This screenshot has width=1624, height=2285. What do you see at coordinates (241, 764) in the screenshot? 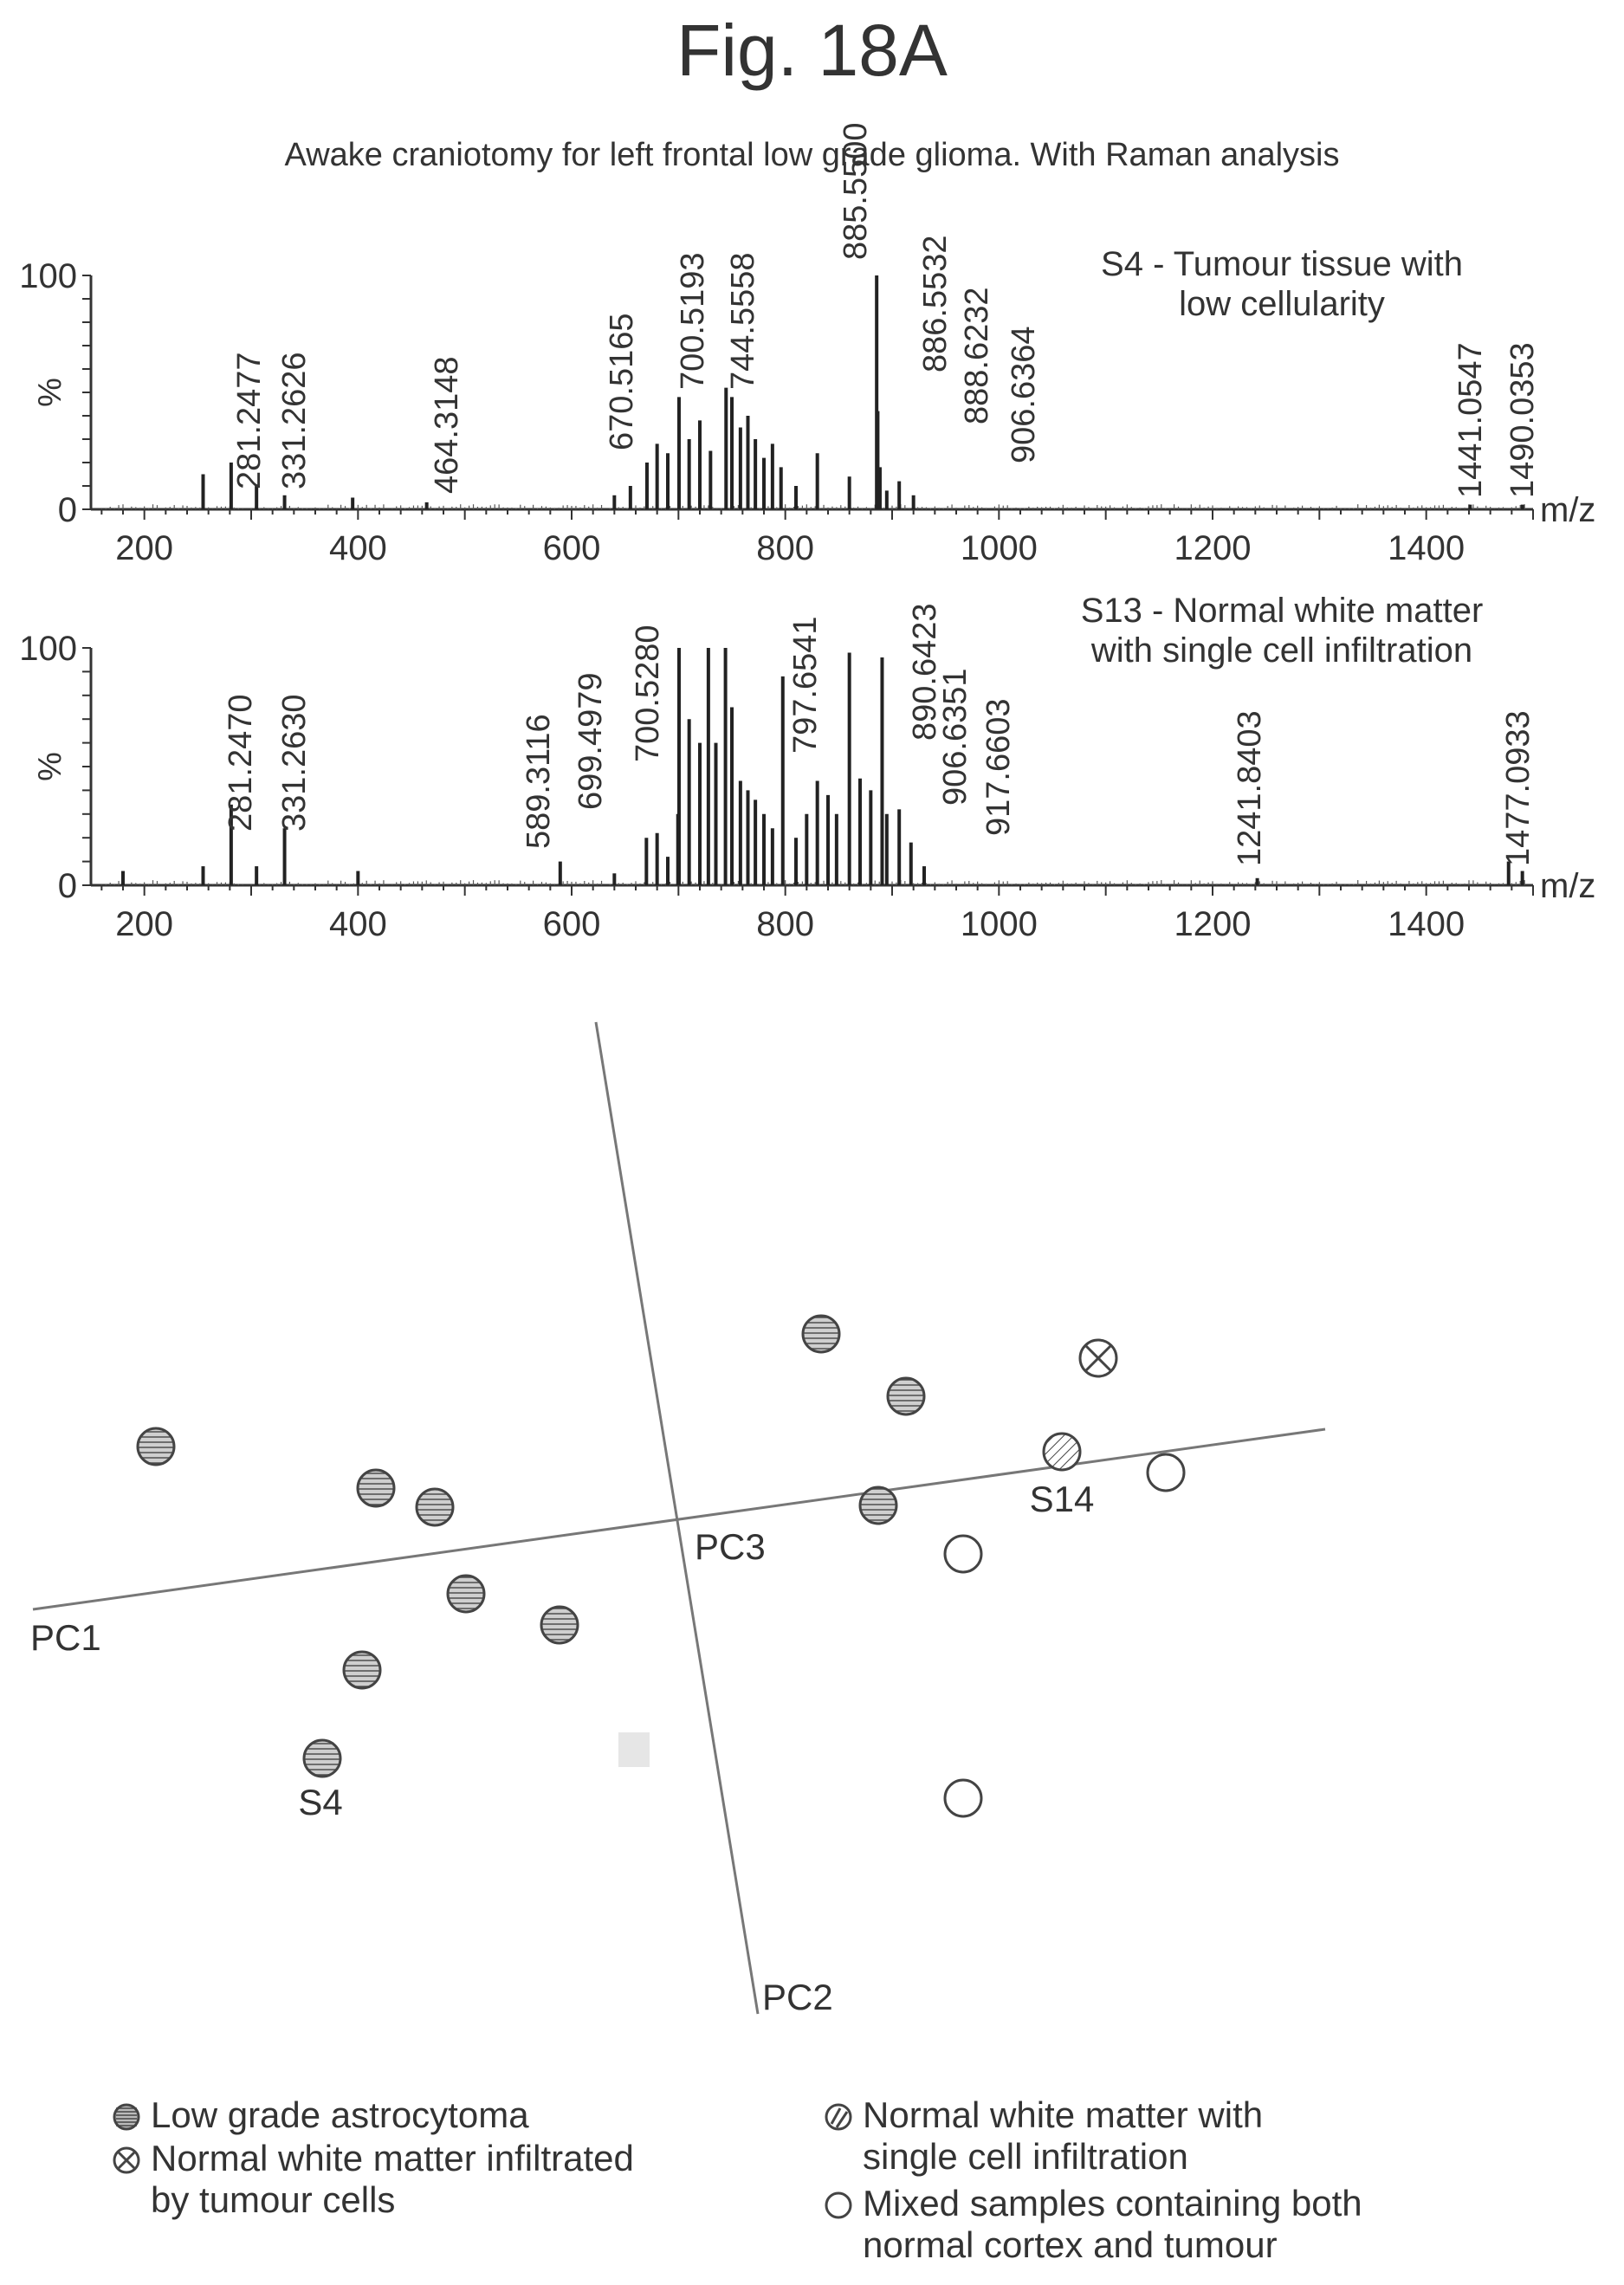
I see `peak-label: 281.2470` at bounding box center [241, 764].